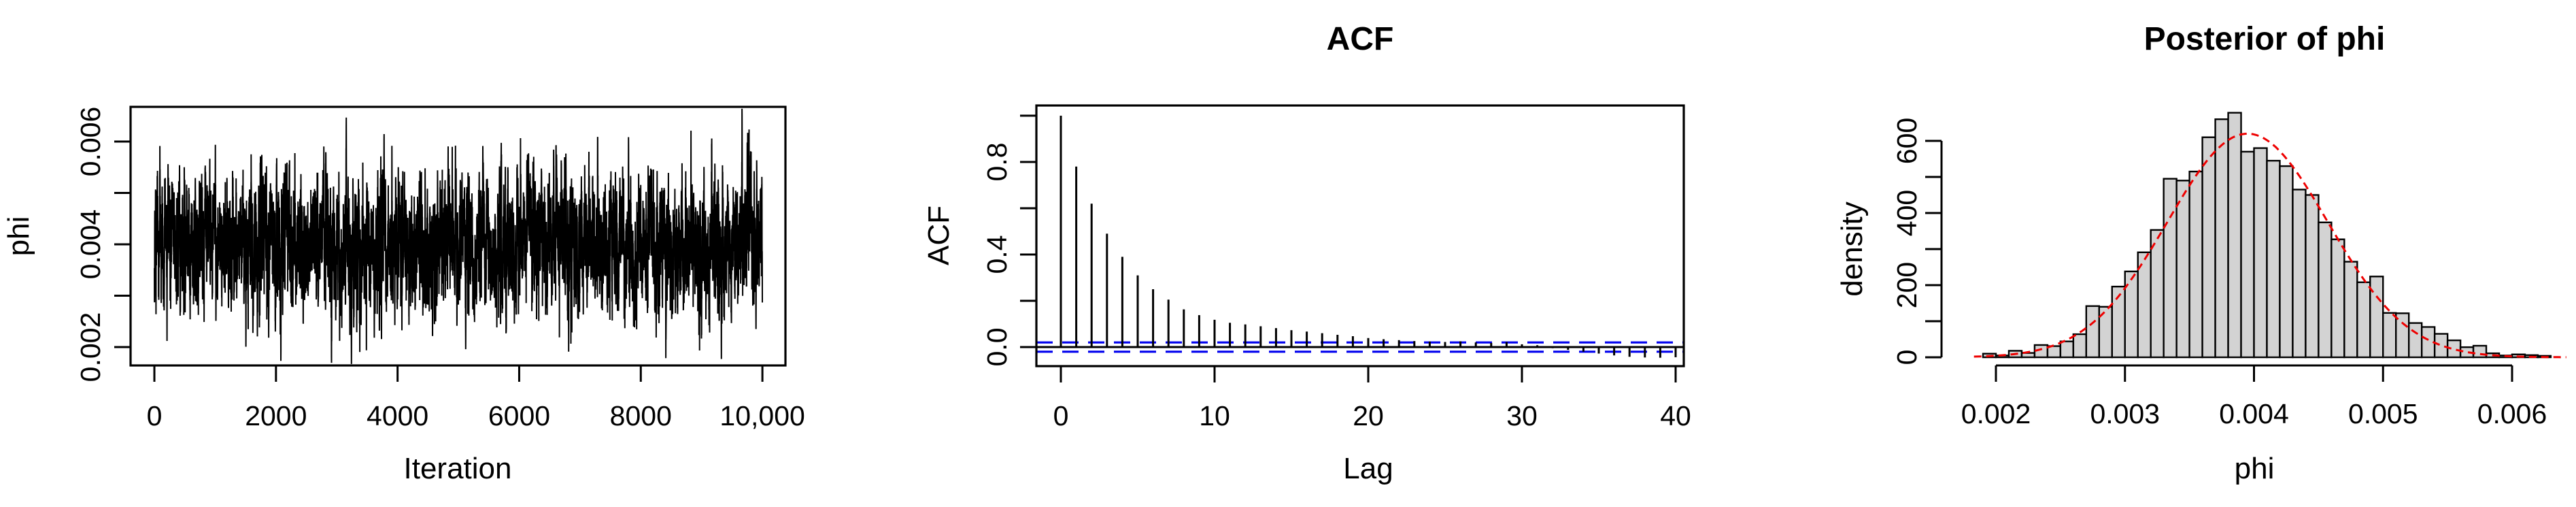  What do you see at coordinates (1906, 141) in the screenshot?
I see `posterior-y-tick-label: 600` at bounding box center [1906, 141].